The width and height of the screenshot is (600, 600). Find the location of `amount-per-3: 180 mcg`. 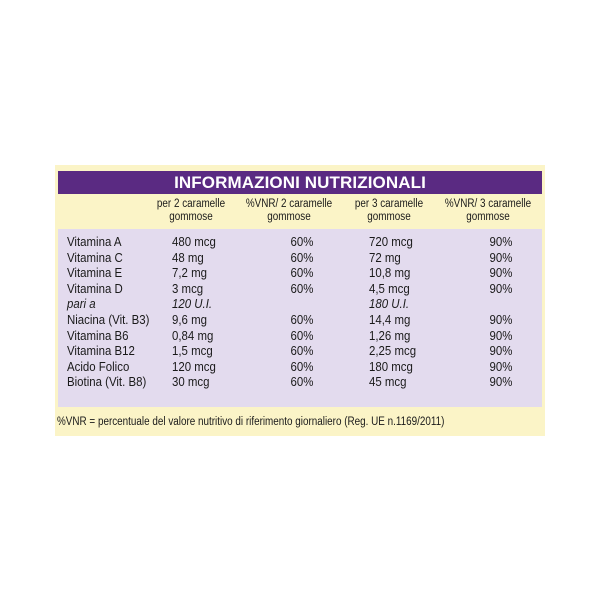

amount-per-3: 180 mcg is located at coordinates (391, 366).